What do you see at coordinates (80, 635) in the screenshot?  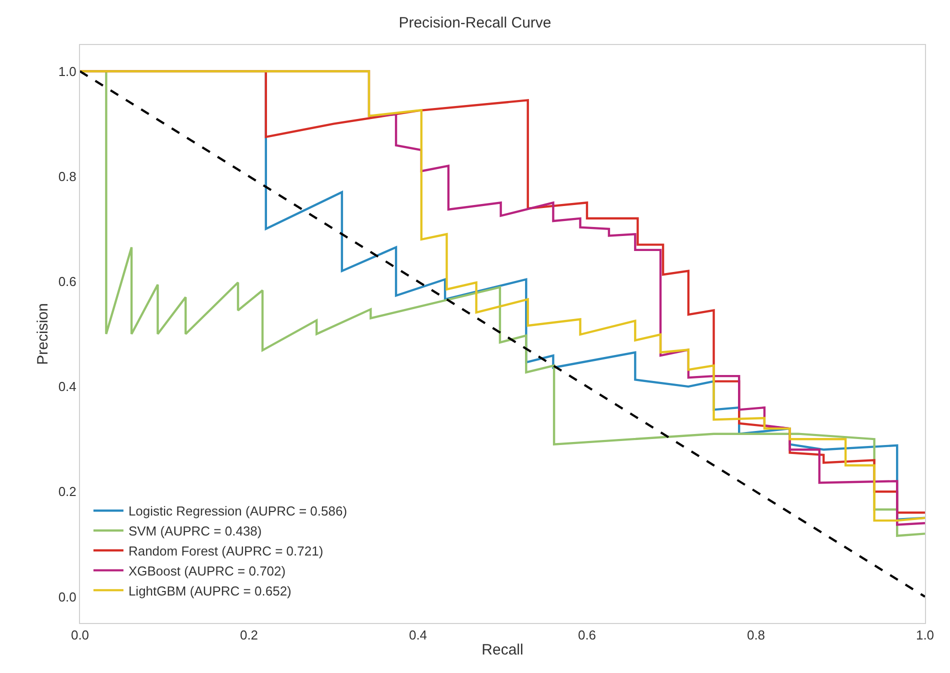 I see `x-tick-label: 0.0` at bounding box center [80, 635].